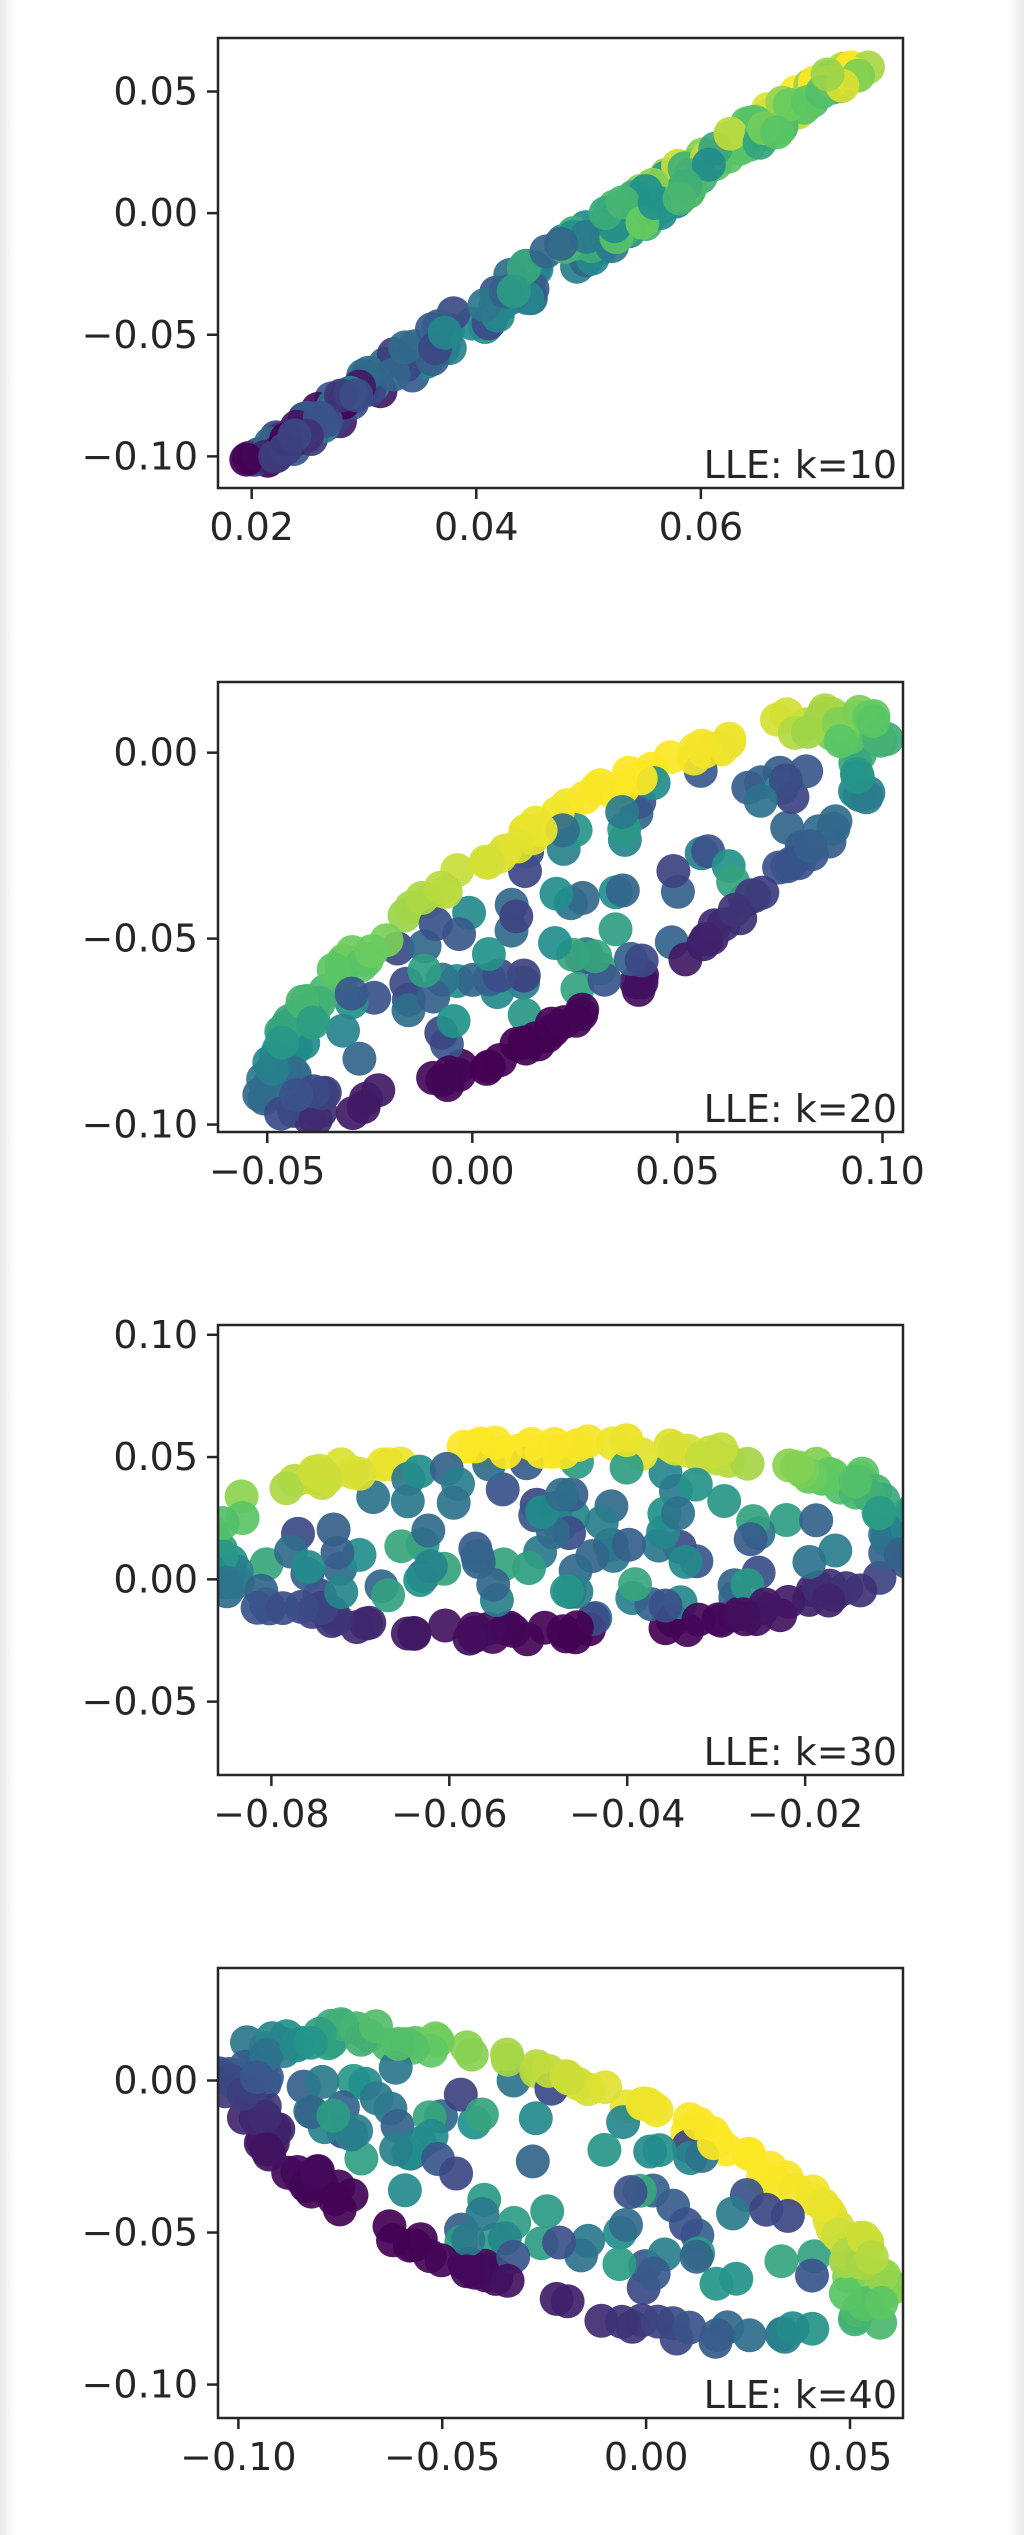  I want to click on y-tick-label: 0.10, so click(155, 1335).